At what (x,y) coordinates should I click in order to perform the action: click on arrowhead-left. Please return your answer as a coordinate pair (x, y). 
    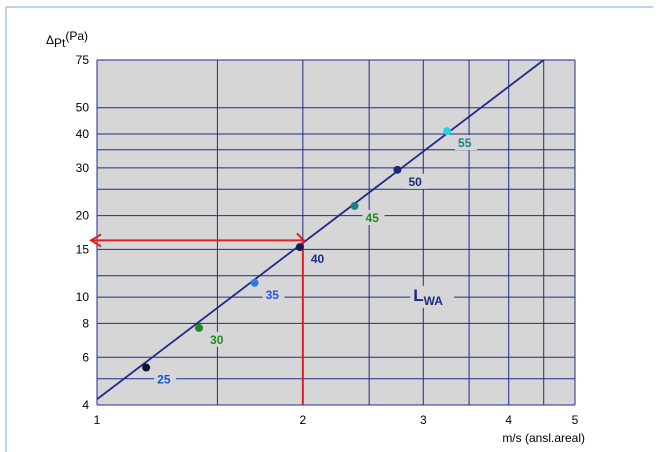
    Looking at the image, I should click on (95, 240).